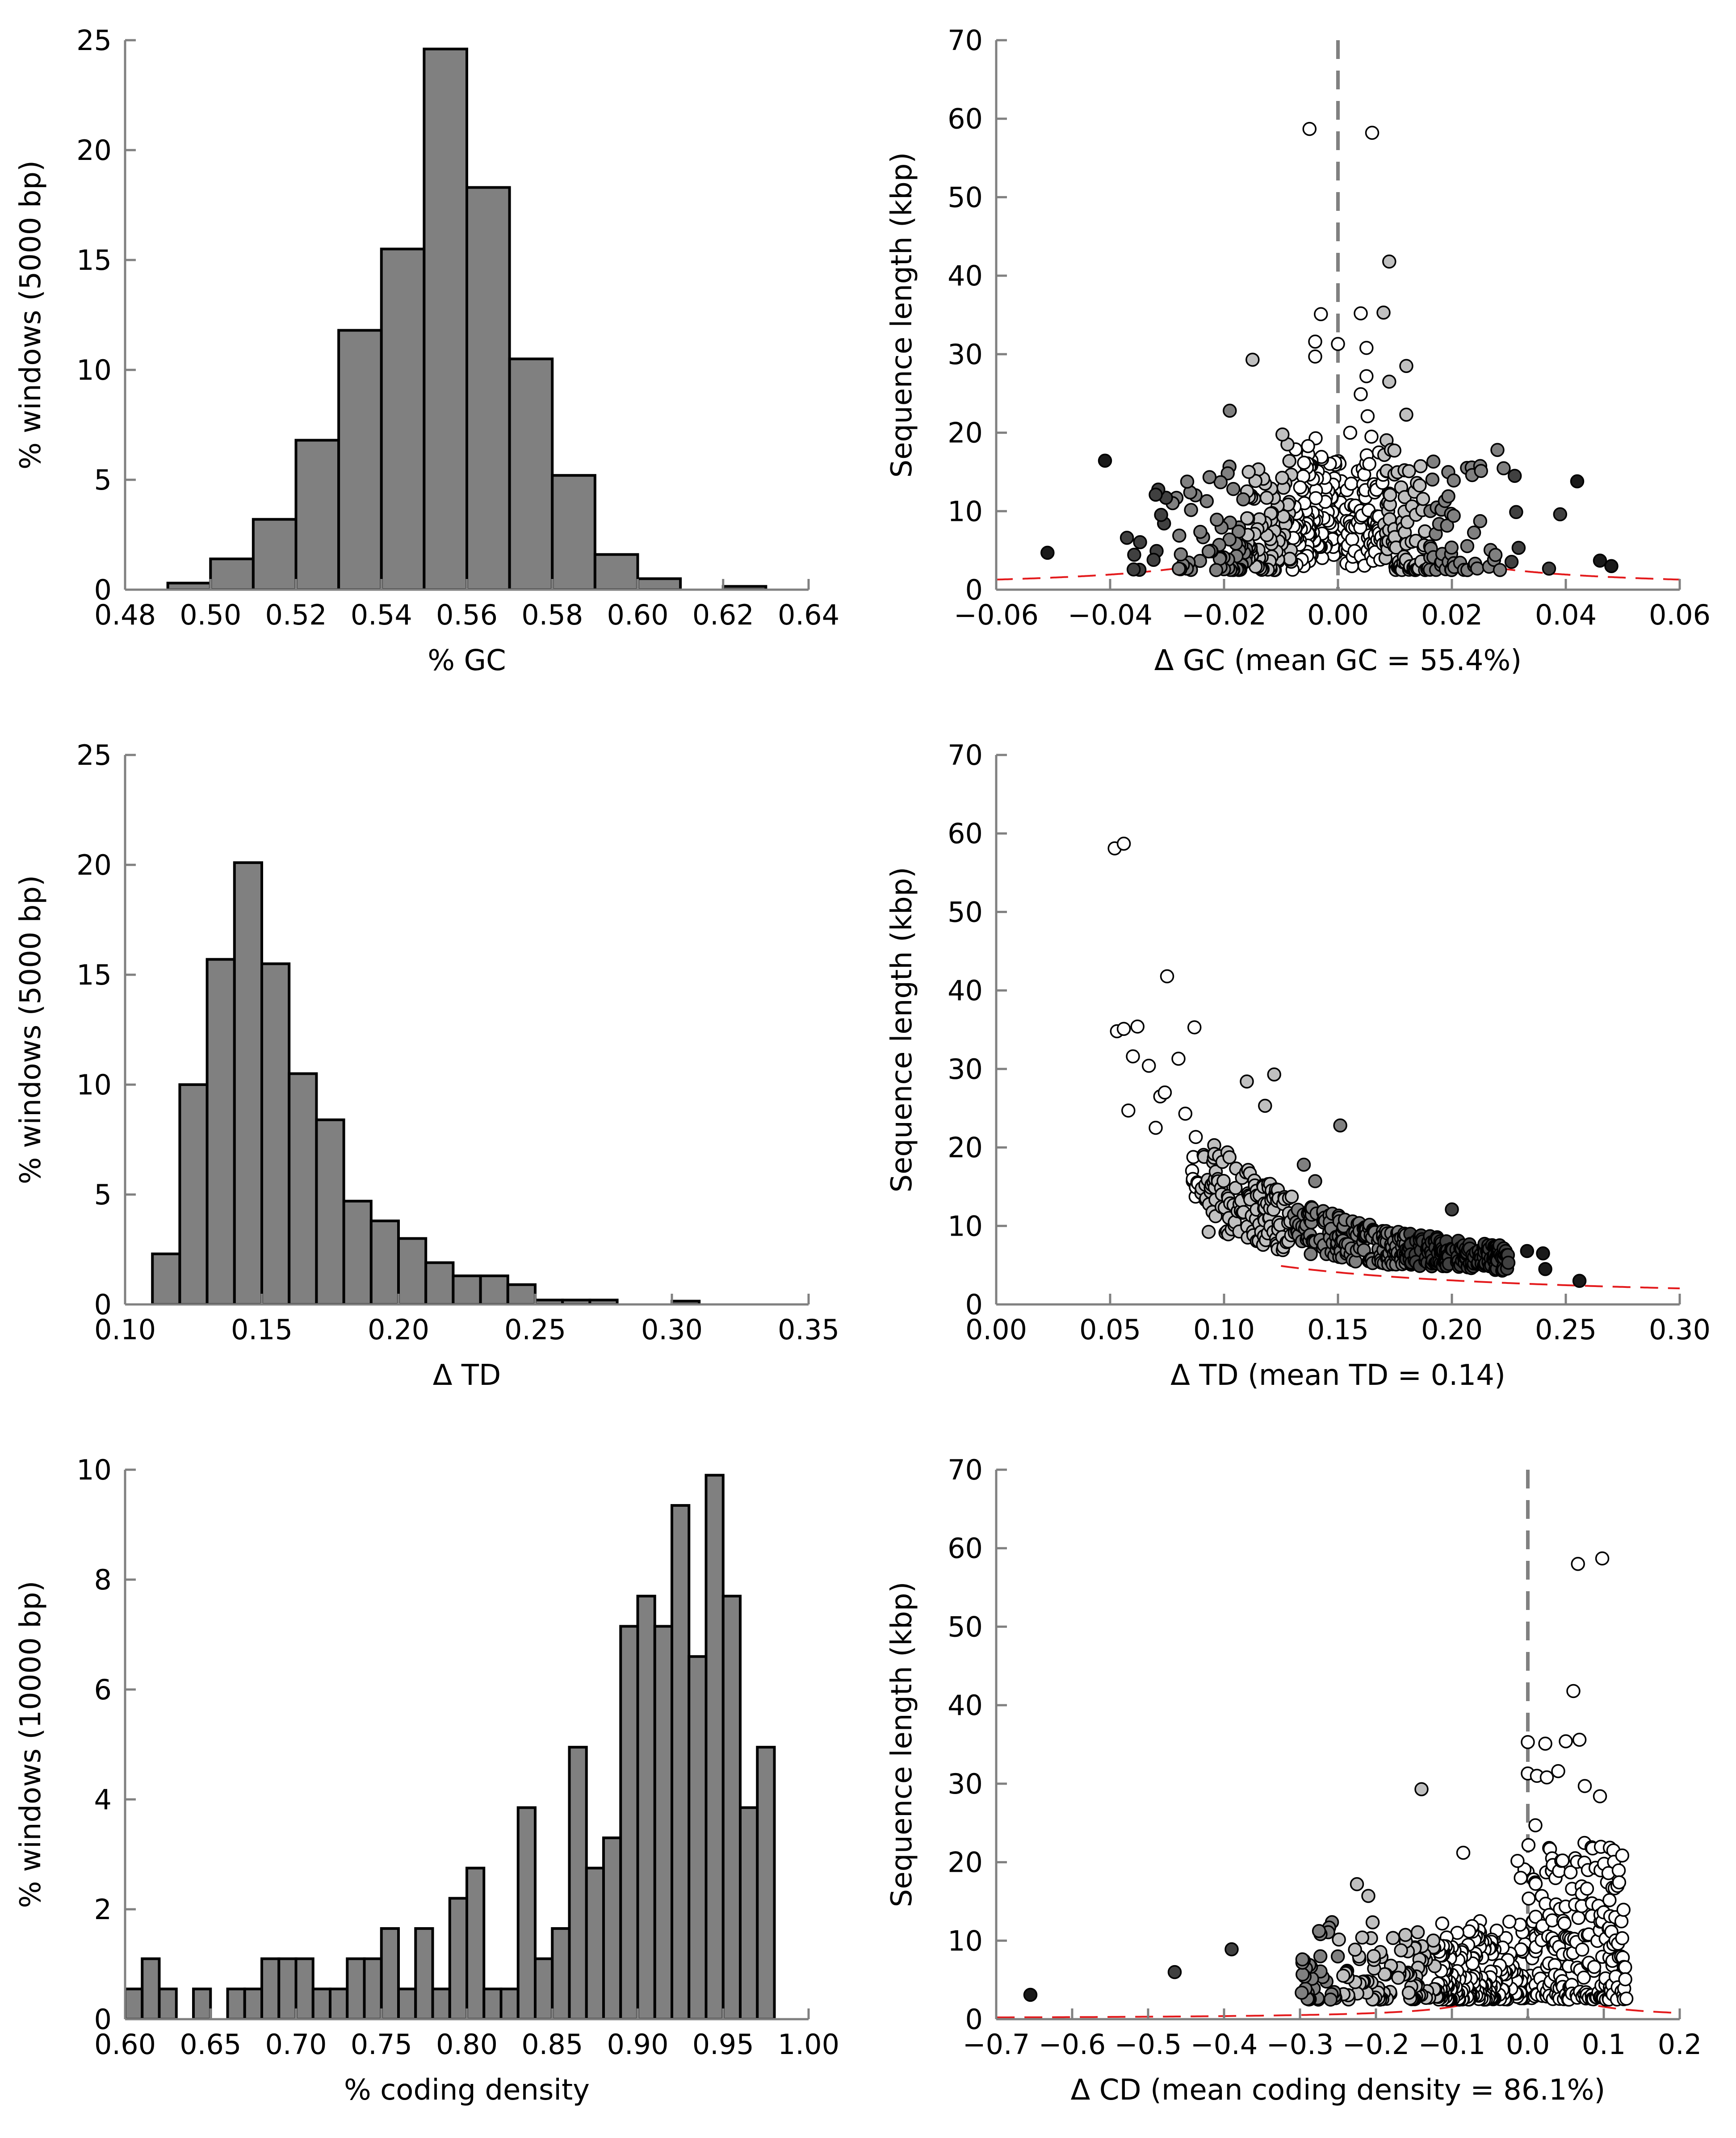  I want to click on x-tick-label: 0.2, so click(1680, 2045).